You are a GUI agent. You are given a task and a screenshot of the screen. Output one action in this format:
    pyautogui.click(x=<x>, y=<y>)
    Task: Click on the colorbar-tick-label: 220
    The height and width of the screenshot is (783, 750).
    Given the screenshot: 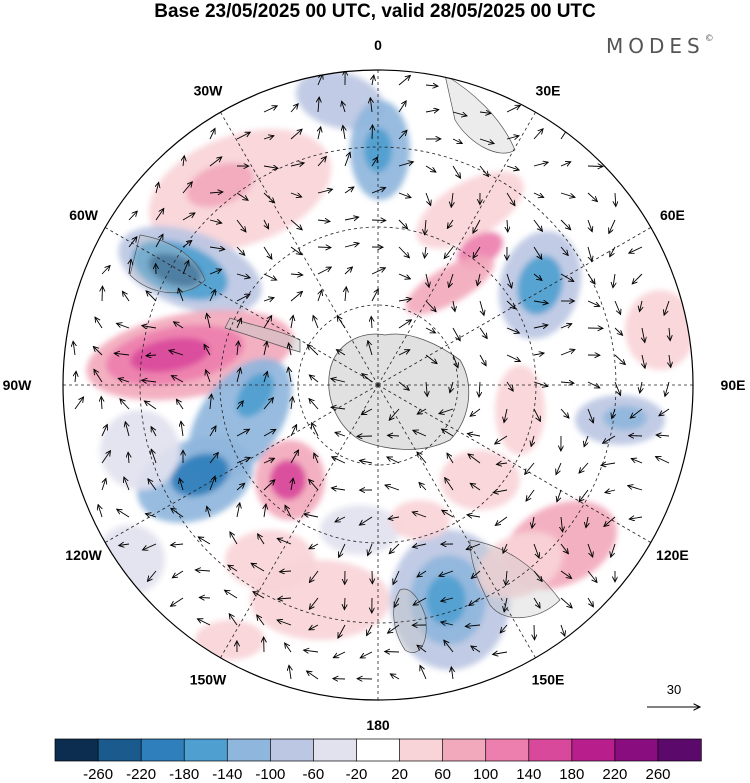 What is the action you would take?
    pyautogui.click(x=614, y=774)
    